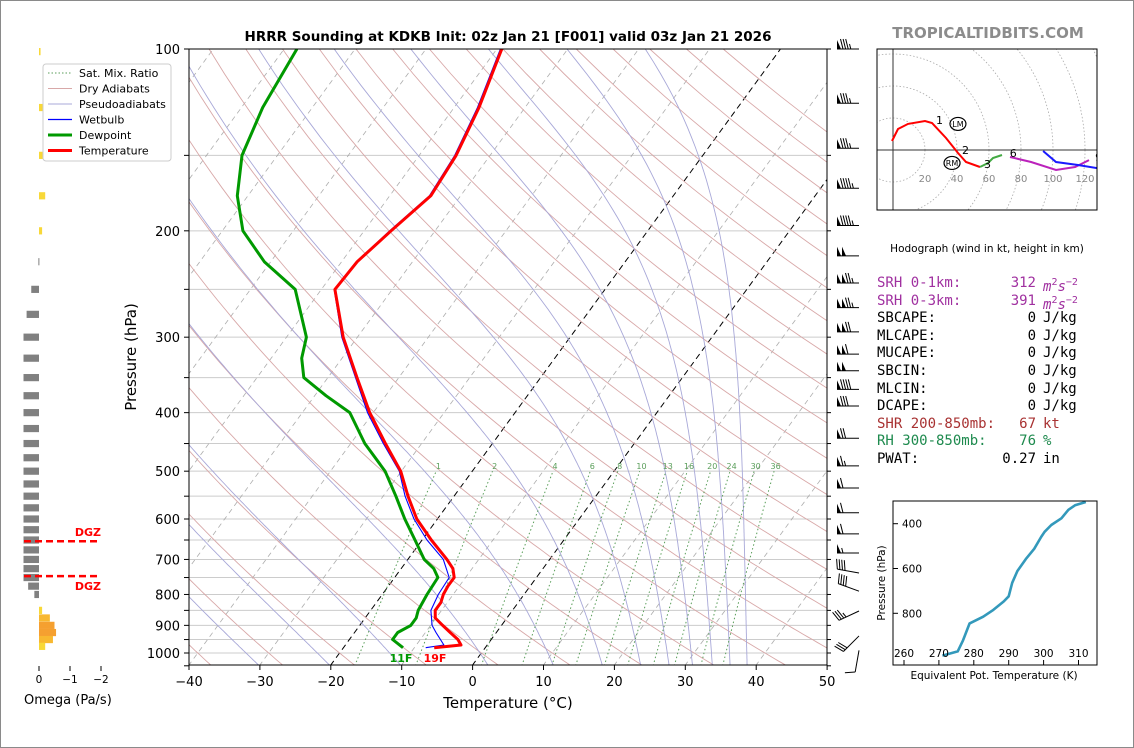 The height and width of the screenshot is (748, 1134). I want to click on mixing-ratio-label: 13, so click(668, 466).